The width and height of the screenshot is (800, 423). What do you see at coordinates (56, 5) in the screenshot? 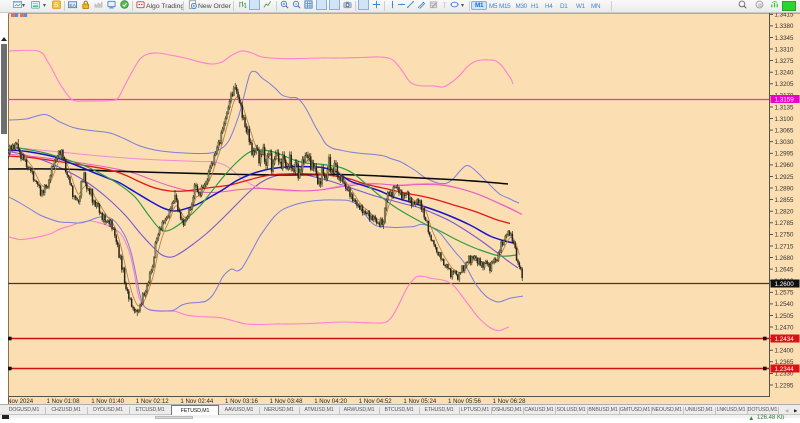
I see `svg-text: S` at bounding box center [56, 5].